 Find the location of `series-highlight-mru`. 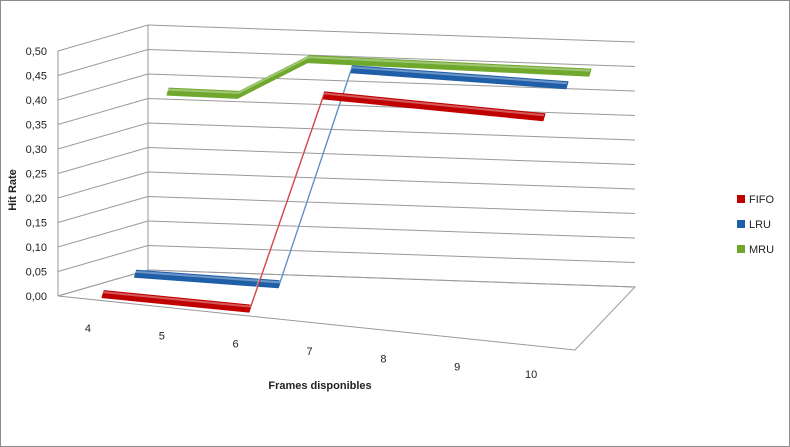

series-highlight-mru is located at coordinates (379, 75).